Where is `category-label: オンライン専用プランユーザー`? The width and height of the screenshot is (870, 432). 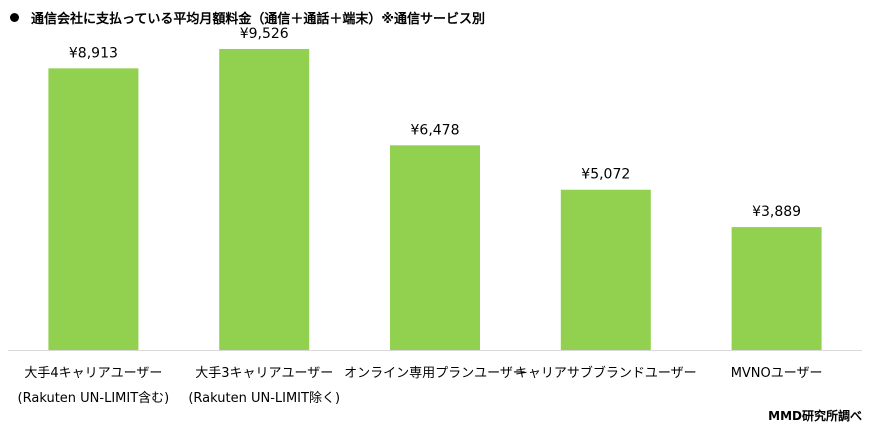
category-label: オンライン専用プランユーザー is located at coordinates (435, 373).